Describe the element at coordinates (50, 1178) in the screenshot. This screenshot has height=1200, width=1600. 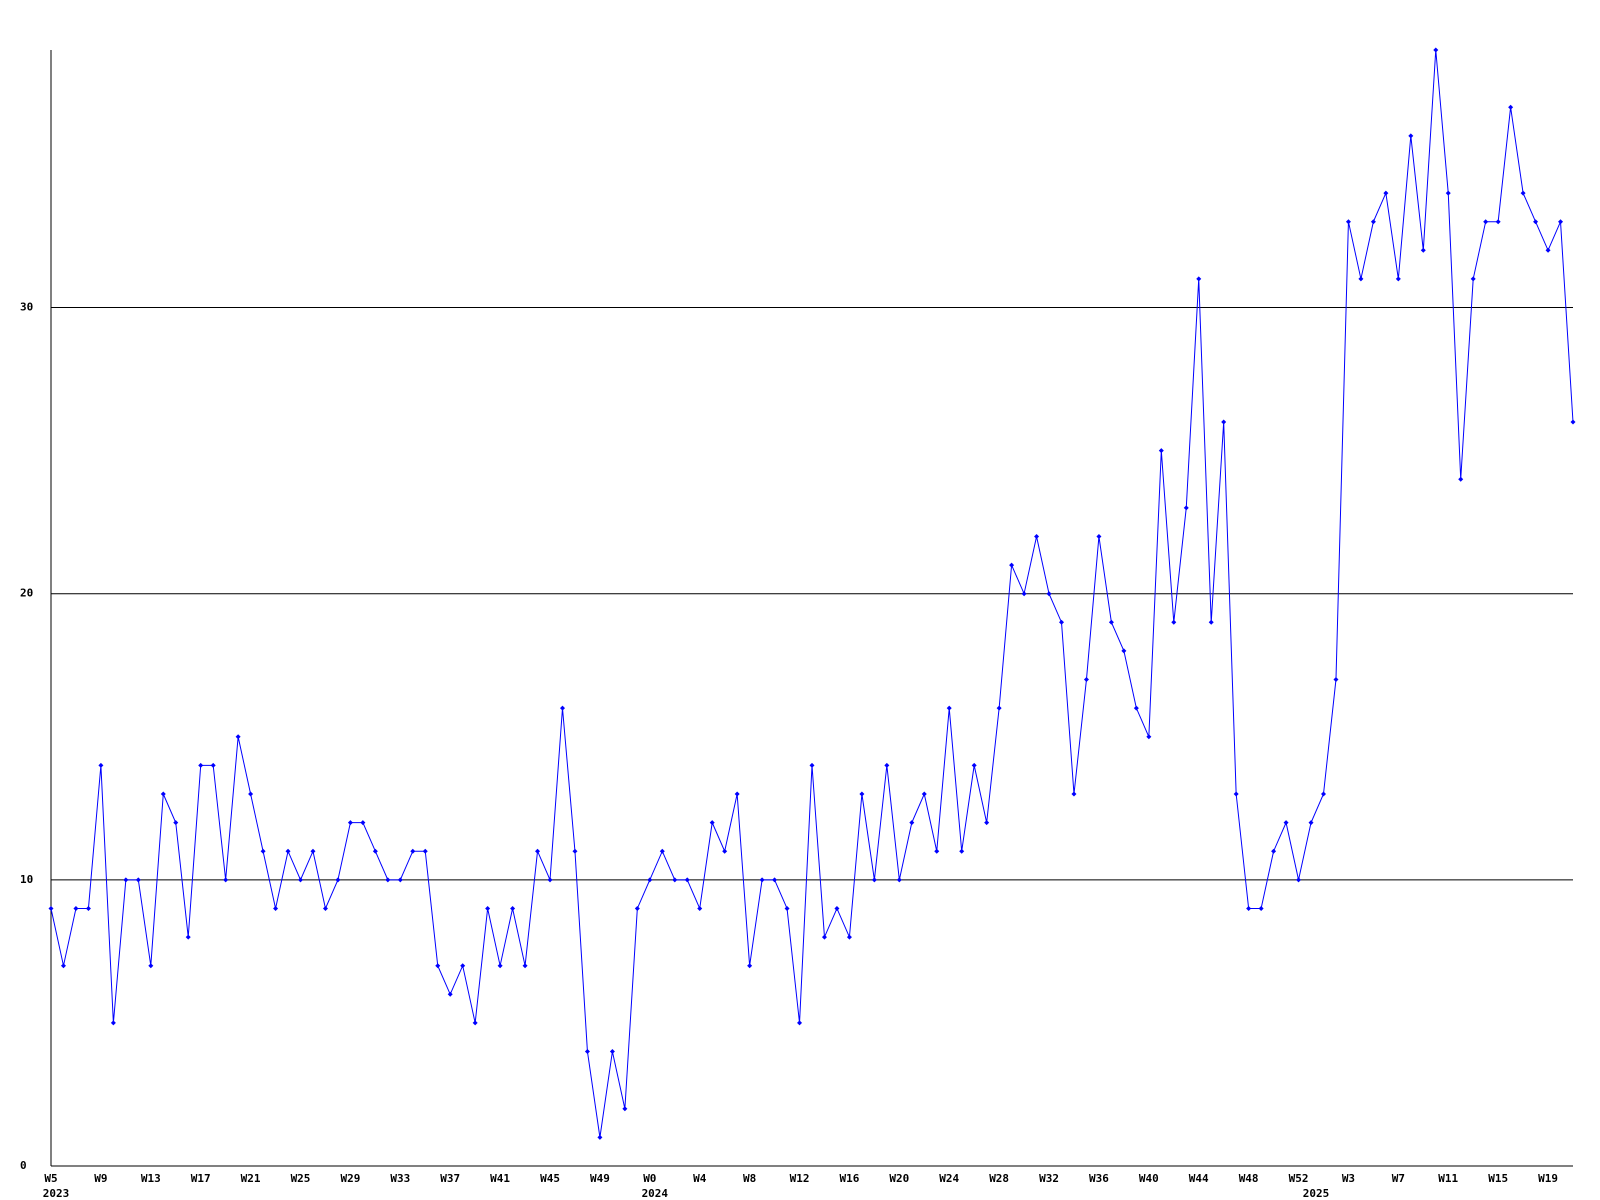
I see `x-tick-label: W5` at that location.